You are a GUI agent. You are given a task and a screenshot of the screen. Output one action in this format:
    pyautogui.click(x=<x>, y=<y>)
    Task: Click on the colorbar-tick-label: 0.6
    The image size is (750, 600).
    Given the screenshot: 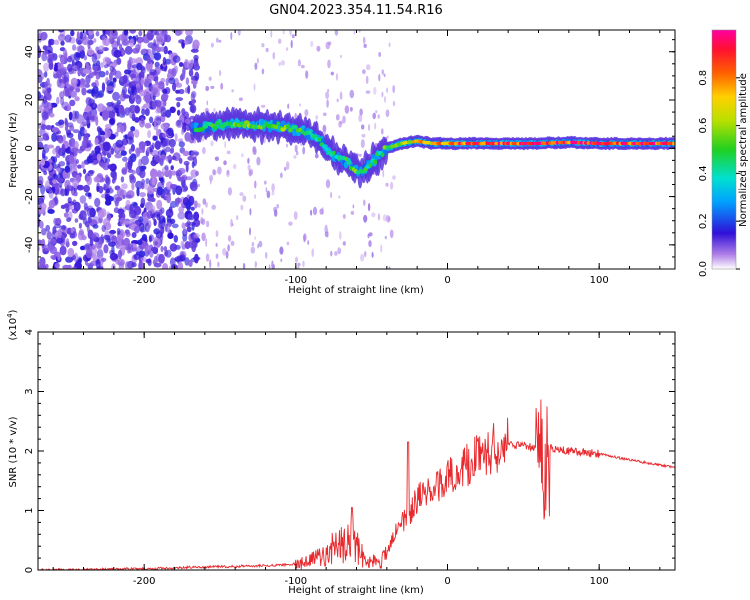 What is the action you would take?
    pyautogui.click(x=703, y=126)
    